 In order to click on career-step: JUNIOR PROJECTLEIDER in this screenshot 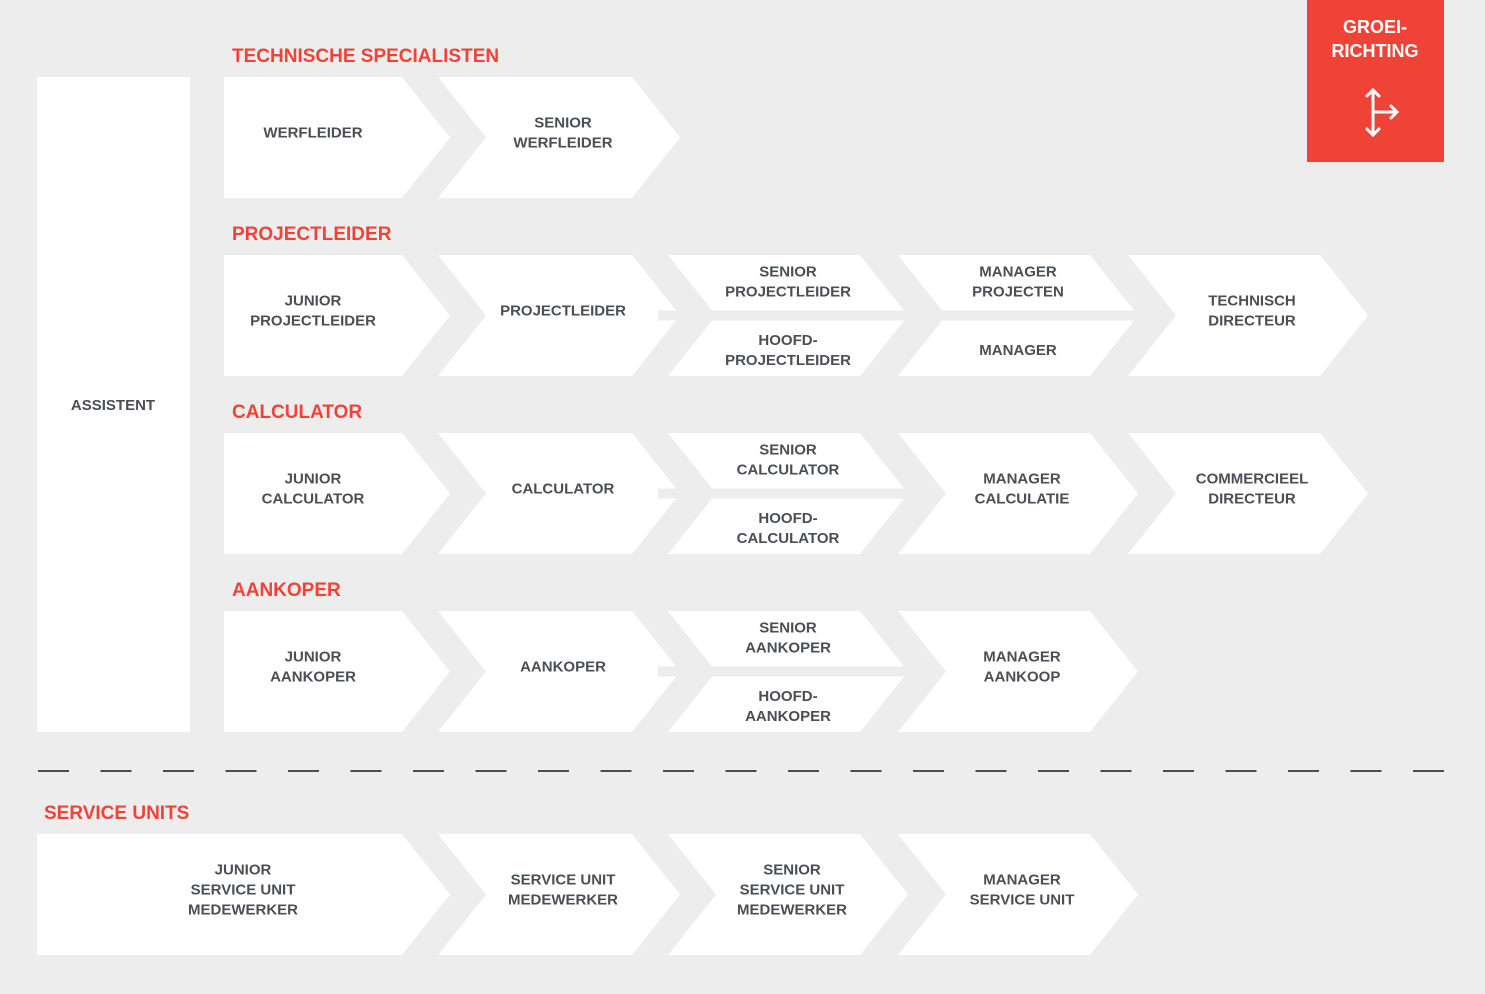, I will do `click(337, 315)`.